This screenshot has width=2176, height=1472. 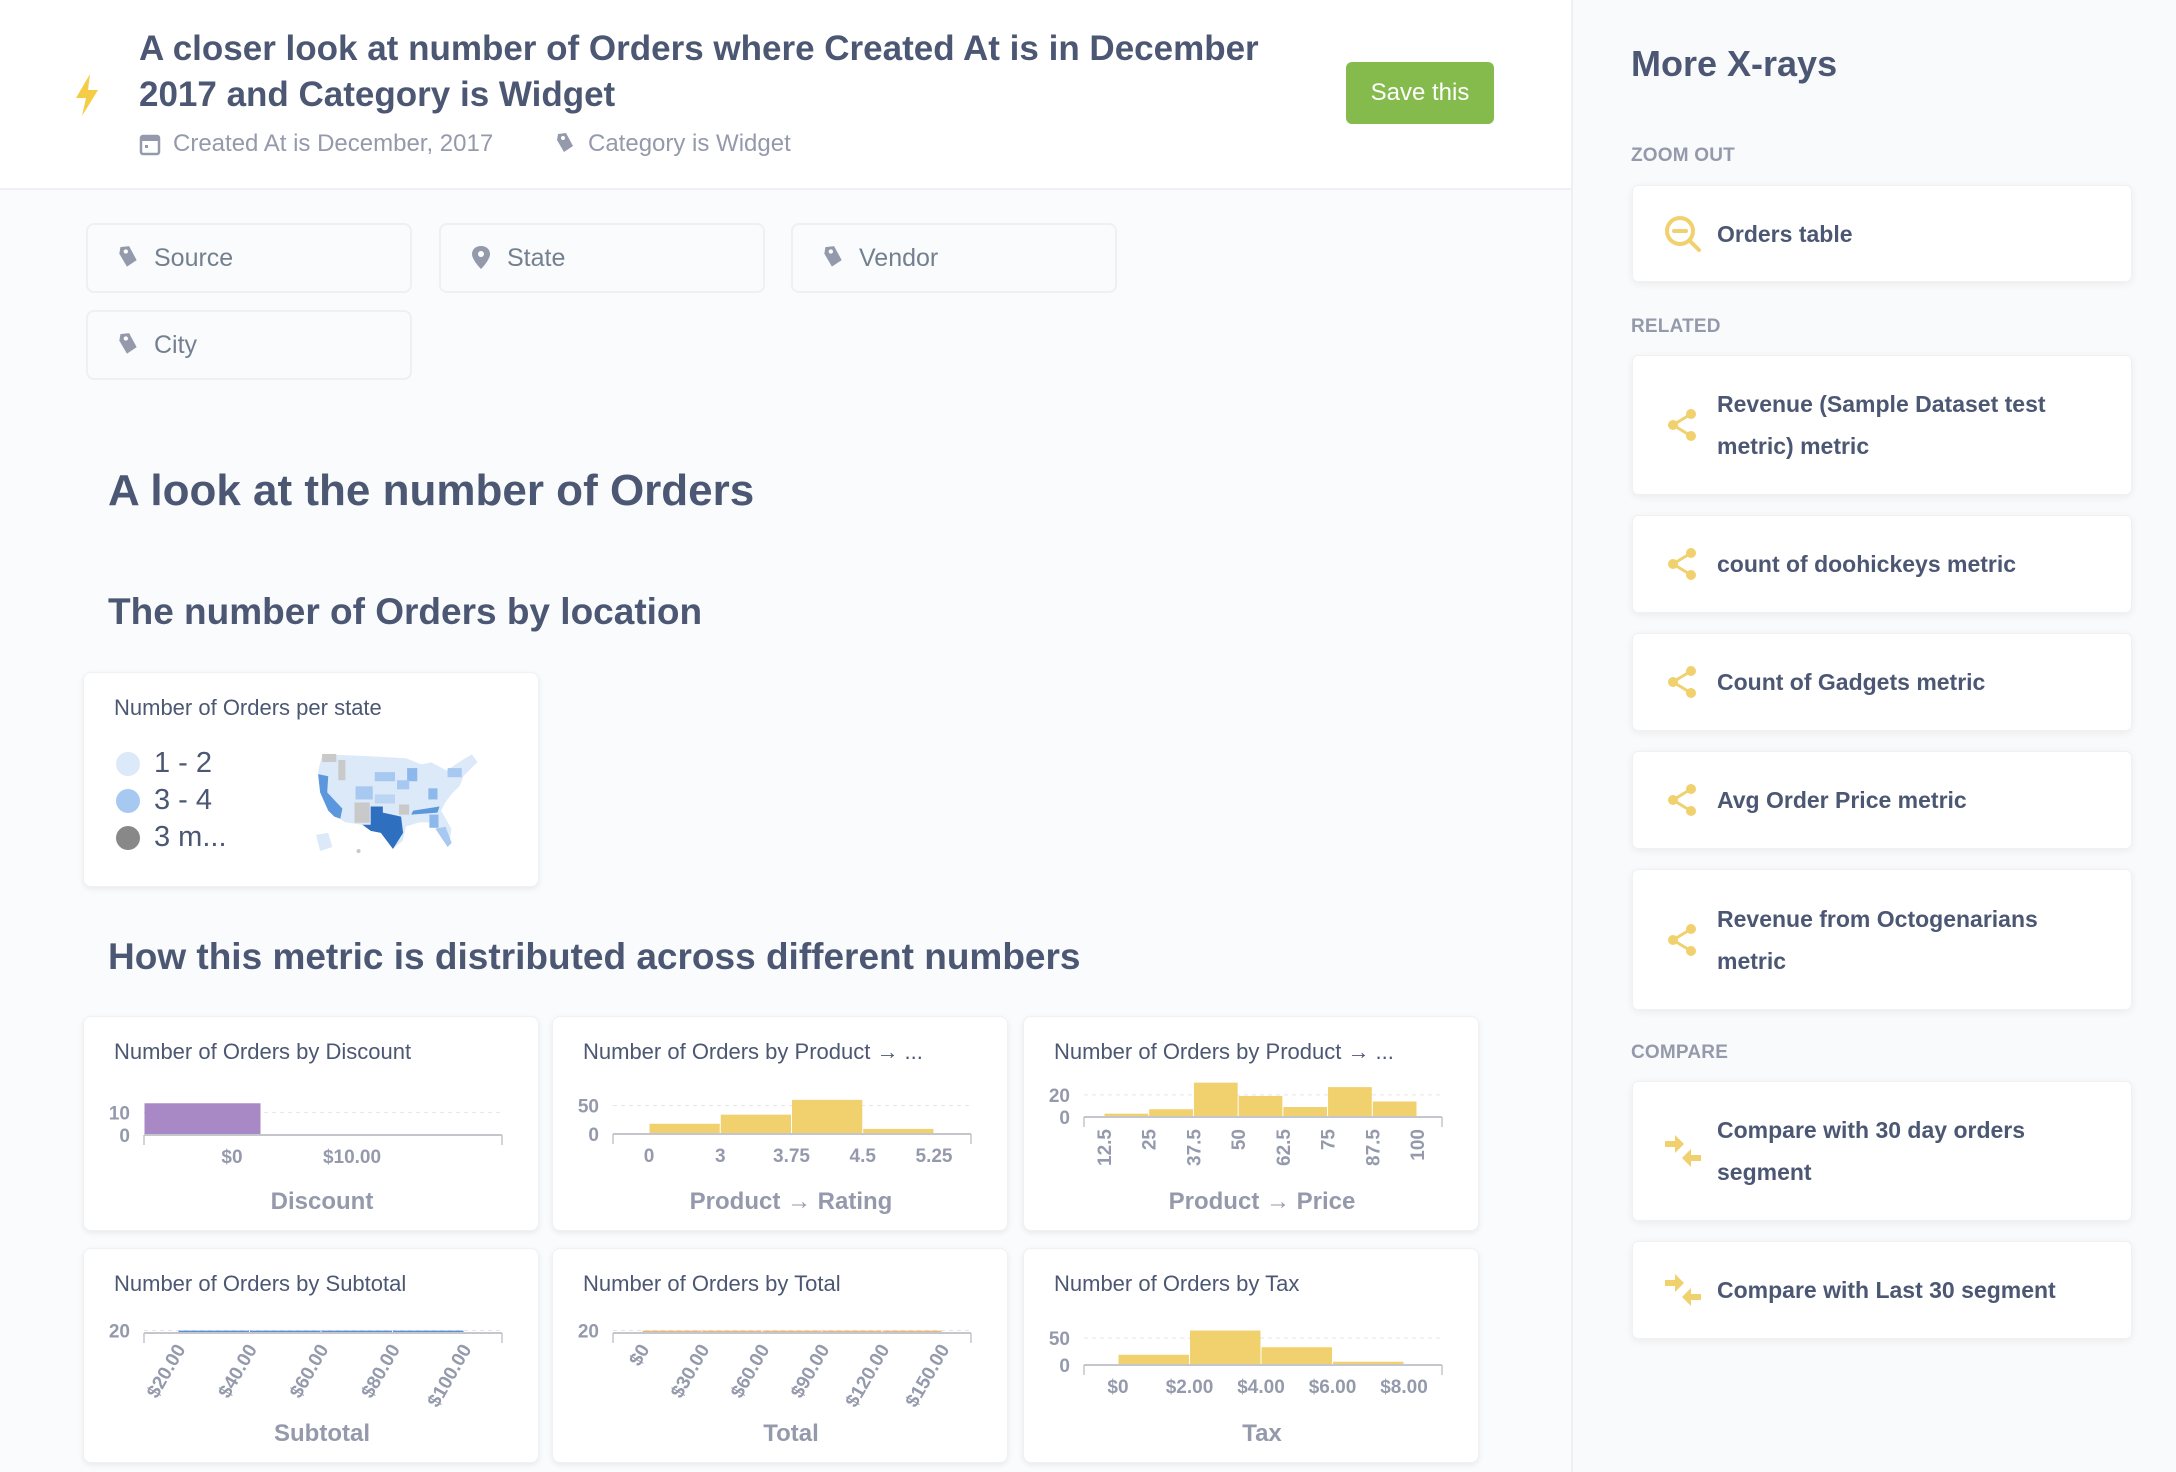 What do you see at coordinates (260, 1283) in the screenshot?
I see `chart-title: Number of Orders by Subtotal` at bounding box center [260, 1283].